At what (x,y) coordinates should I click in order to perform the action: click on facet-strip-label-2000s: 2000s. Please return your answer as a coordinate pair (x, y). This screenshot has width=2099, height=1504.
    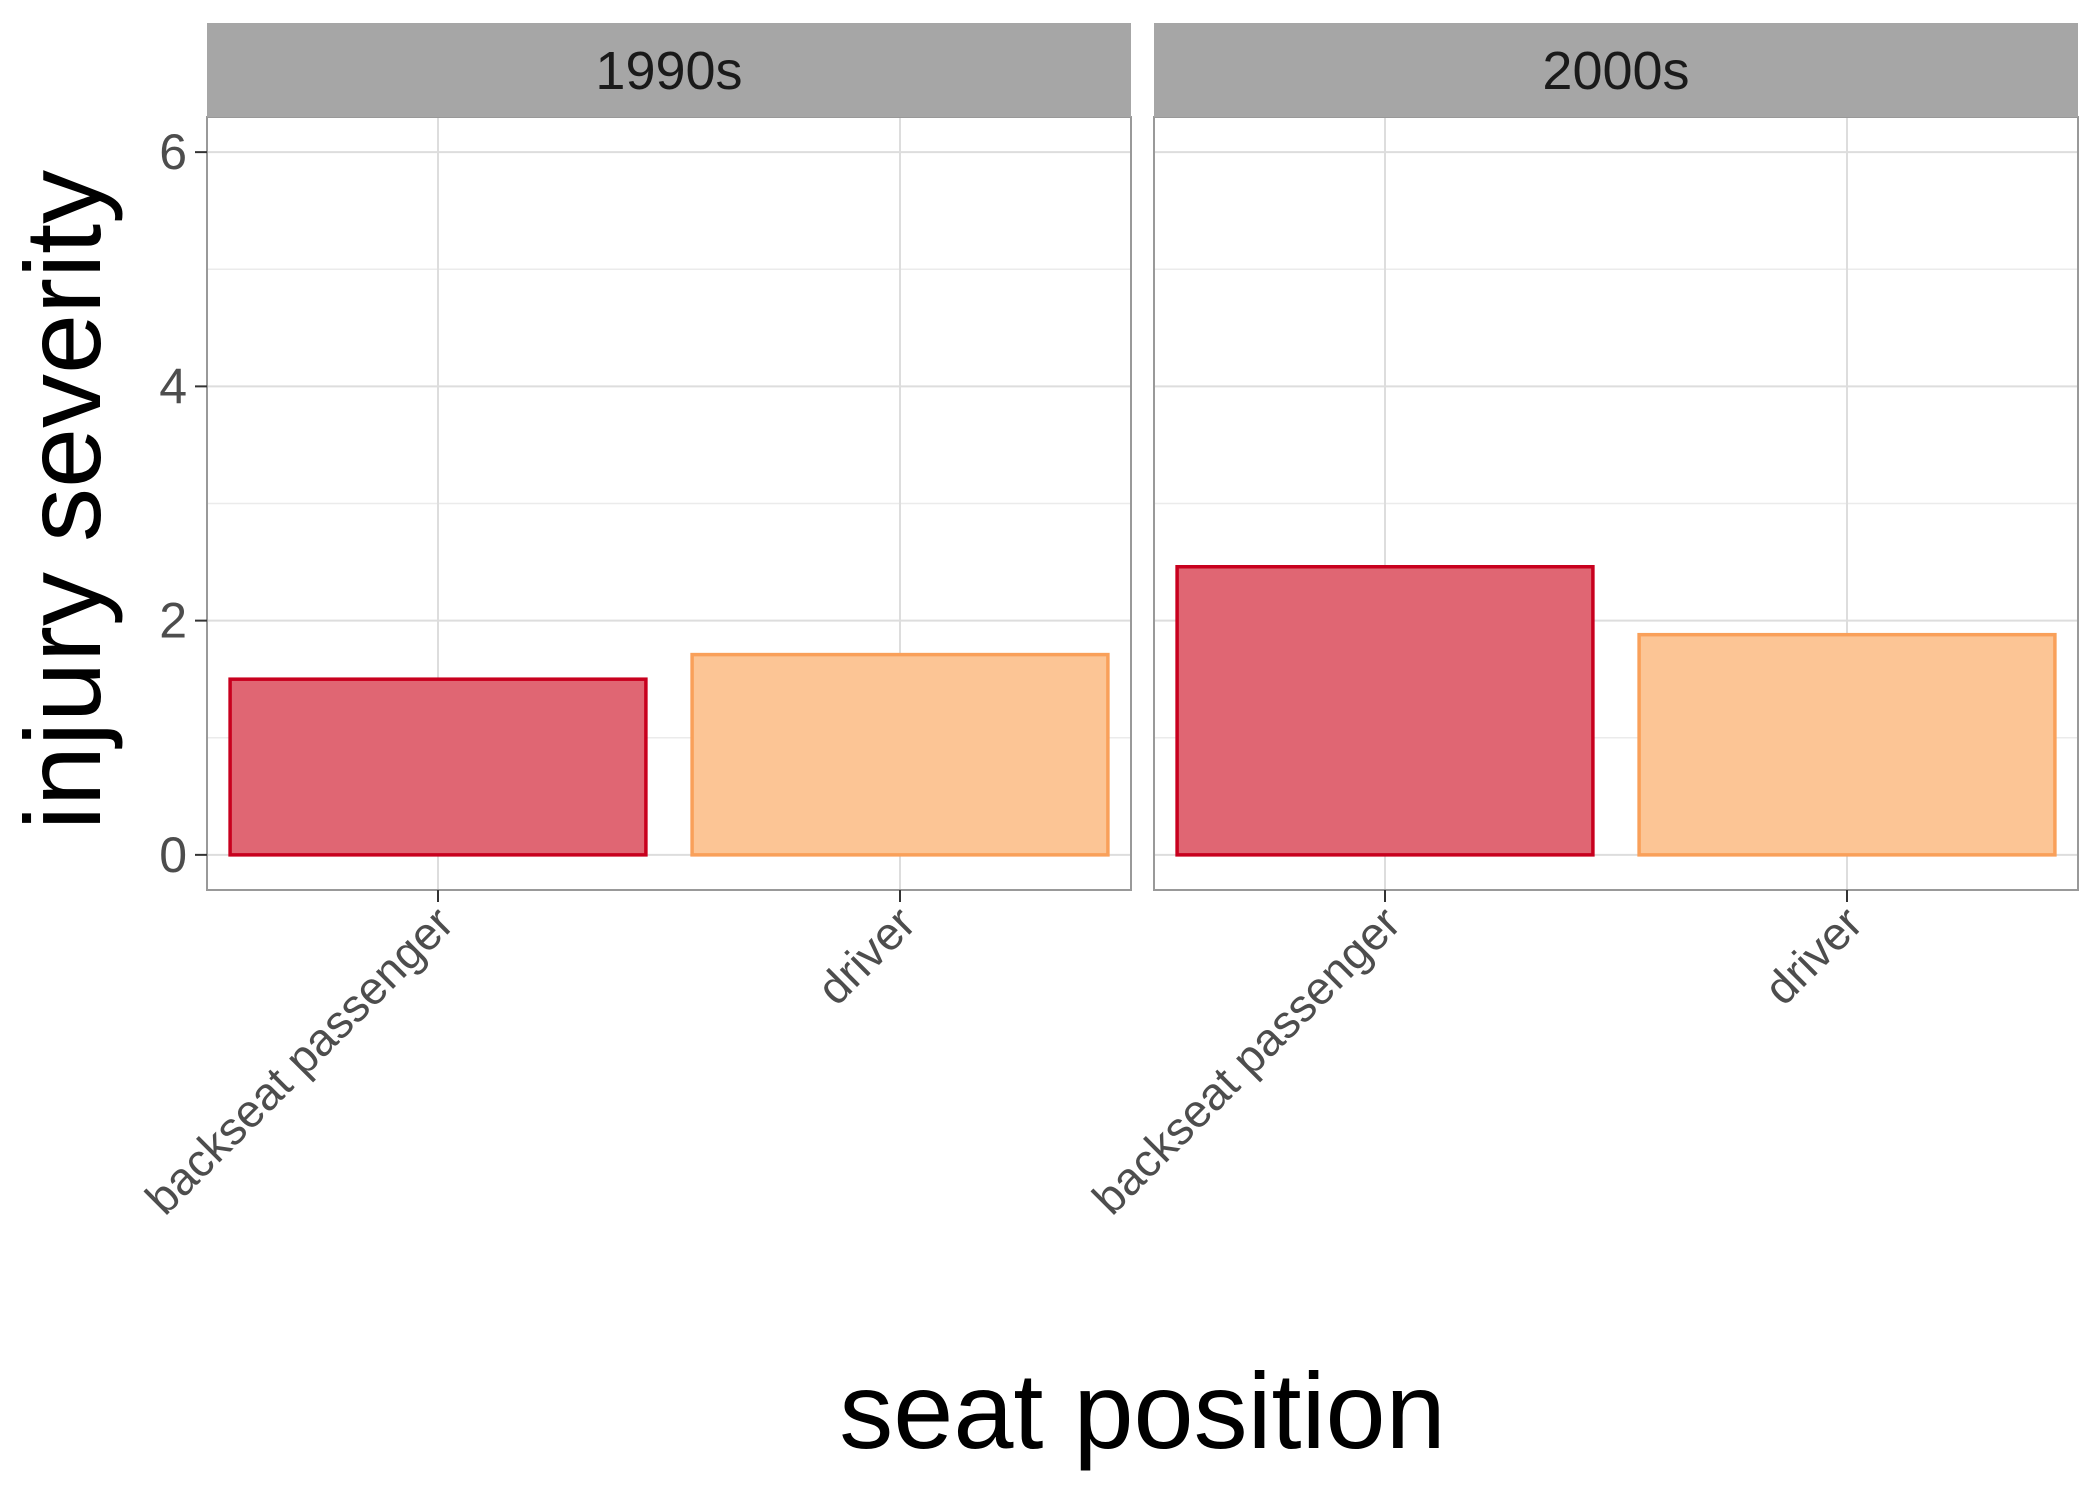
    Looking at the image, I should click on (1615, 71).